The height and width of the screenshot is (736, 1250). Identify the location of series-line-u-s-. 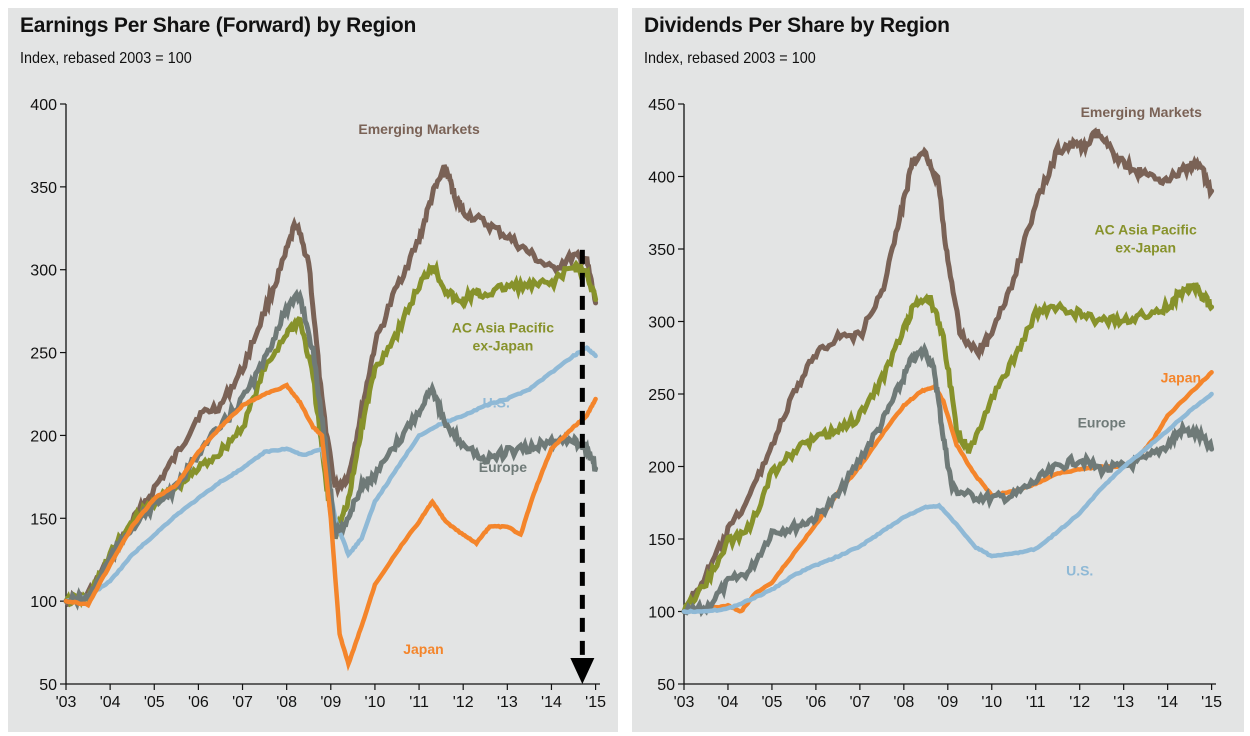
(947, 503).